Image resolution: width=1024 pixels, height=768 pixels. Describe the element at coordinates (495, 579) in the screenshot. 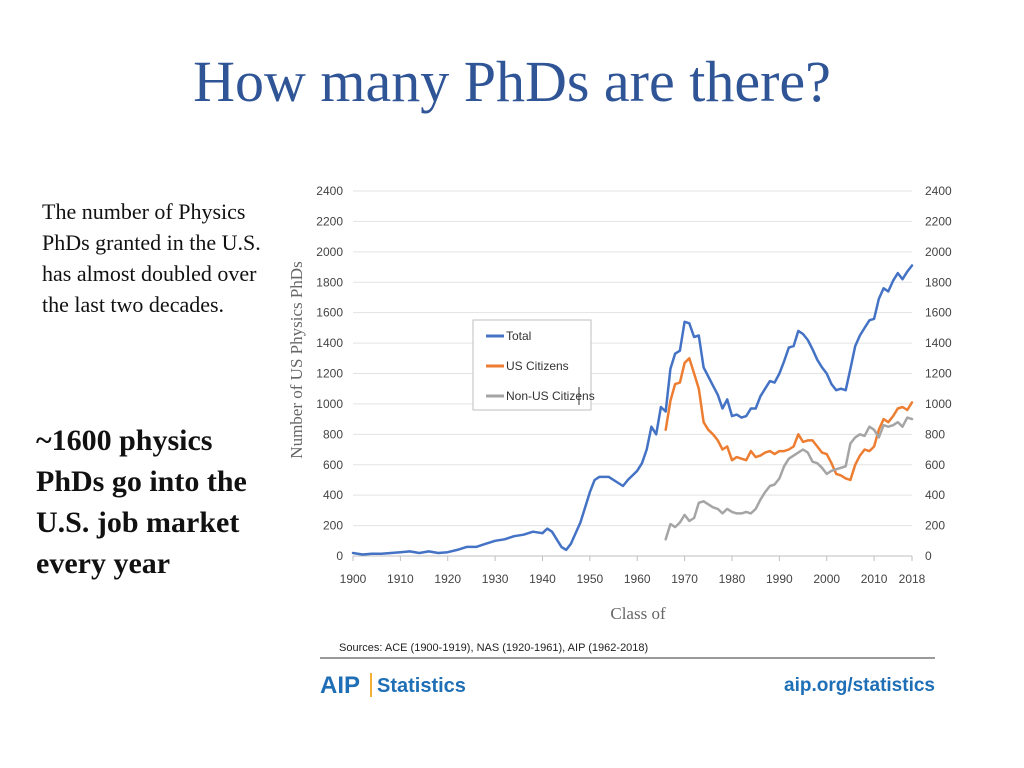

I see `x-tick-label: 1930` at that location.